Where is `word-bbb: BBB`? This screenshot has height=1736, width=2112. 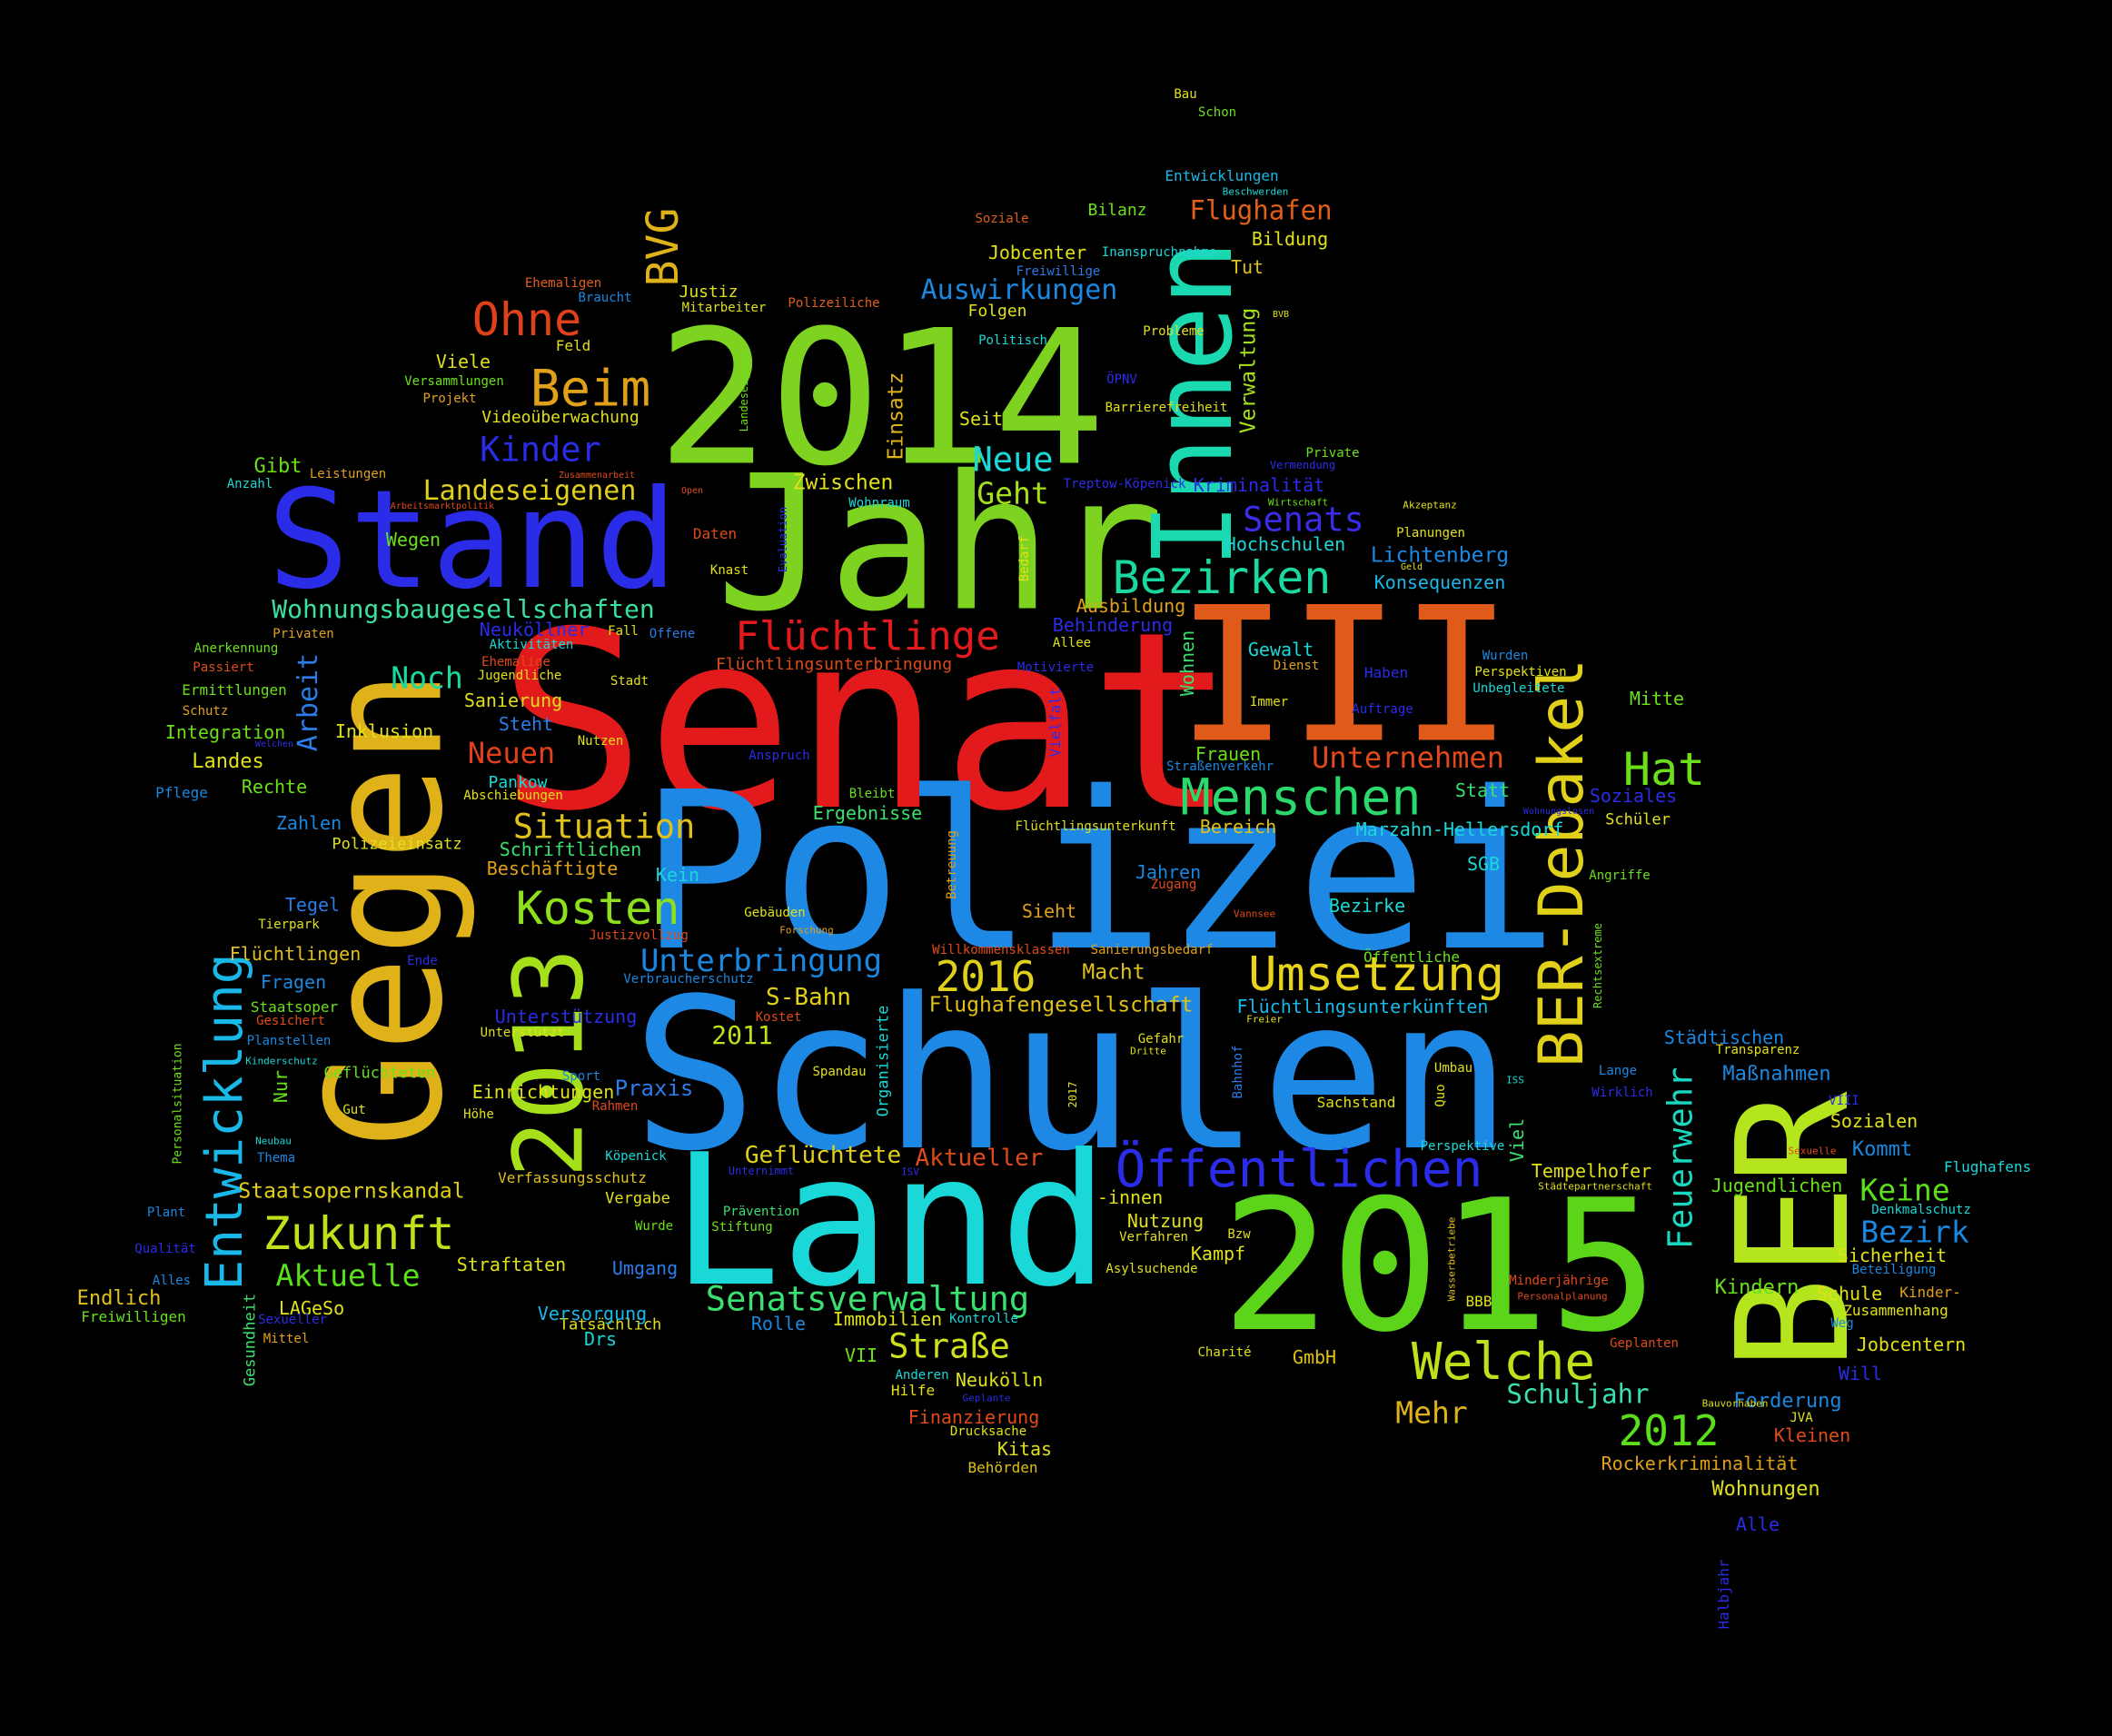
word-bbb: BBB is located at coordinates (1478, 1301).